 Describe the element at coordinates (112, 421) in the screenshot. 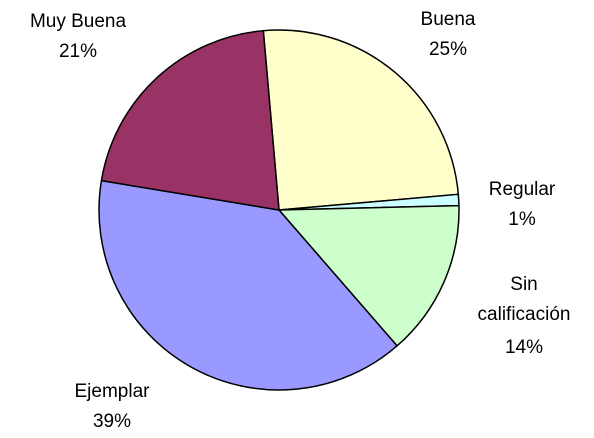

I see `slice-percent: 39%` at that location.